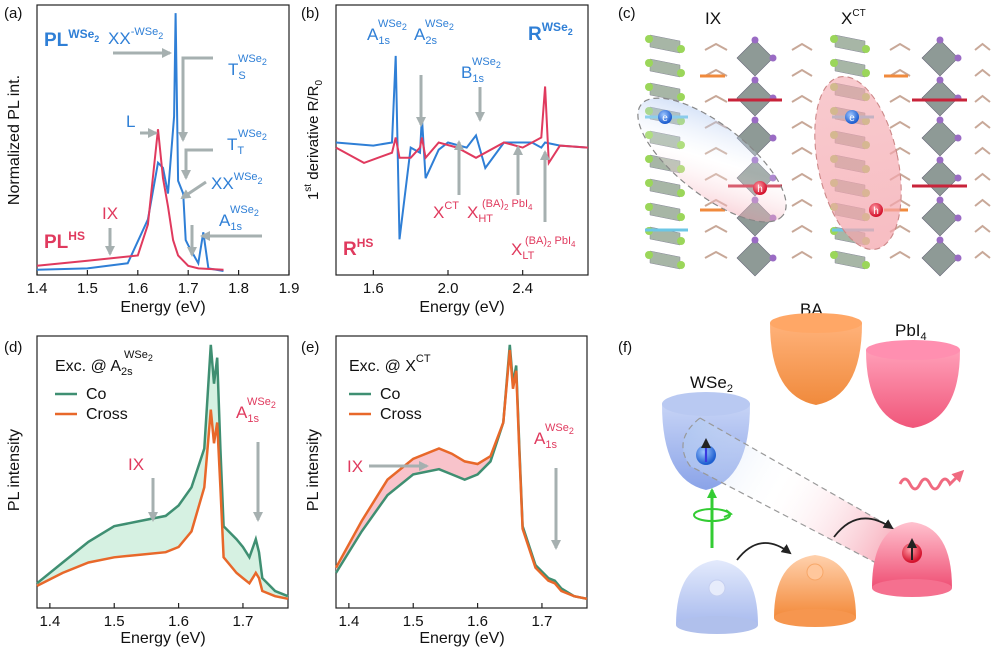  Describe the element at coordinates (261, 403) in the screenshot. I see `label-a1s-d-sup: WSe2` at that location.